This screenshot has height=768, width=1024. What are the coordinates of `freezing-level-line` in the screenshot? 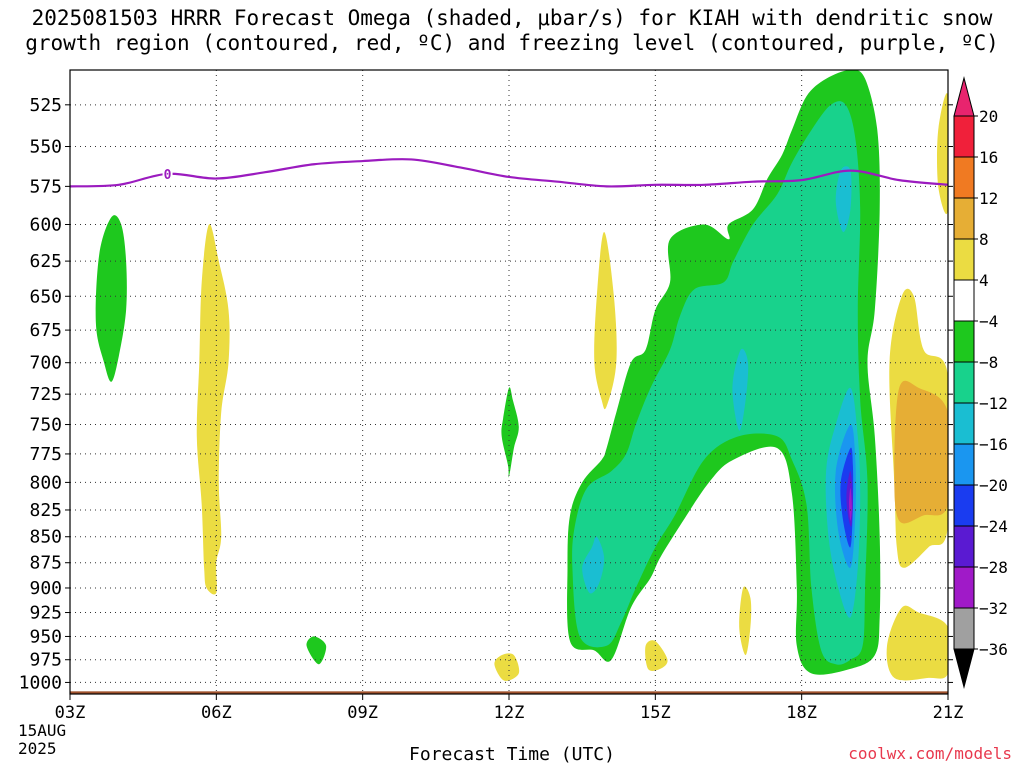 It's located at (509, 173).